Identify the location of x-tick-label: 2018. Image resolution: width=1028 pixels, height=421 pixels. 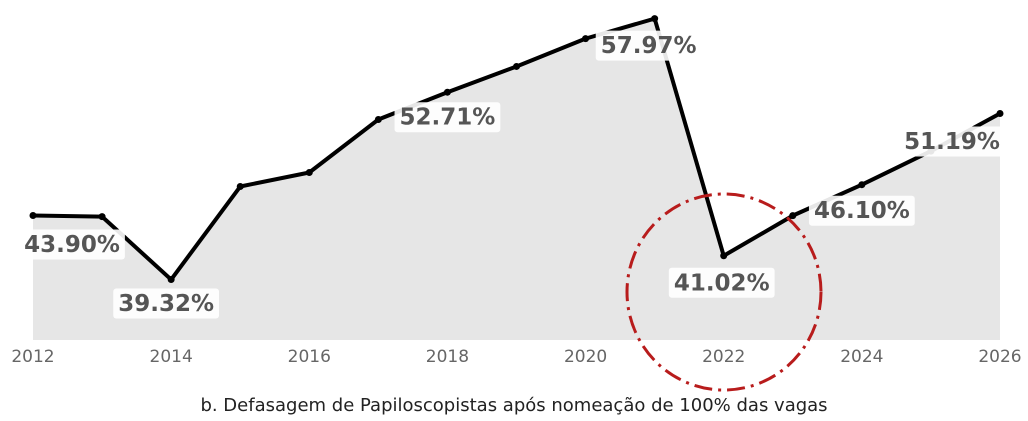
(447, 357).